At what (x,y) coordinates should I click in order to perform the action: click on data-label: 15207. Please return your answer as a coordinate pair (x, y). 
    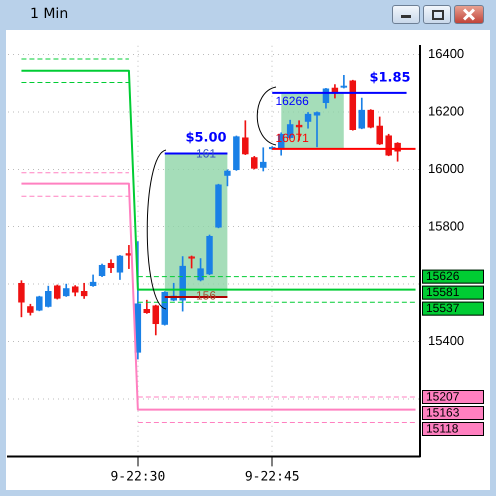
    Looking at the image, I should click on (443, 396).